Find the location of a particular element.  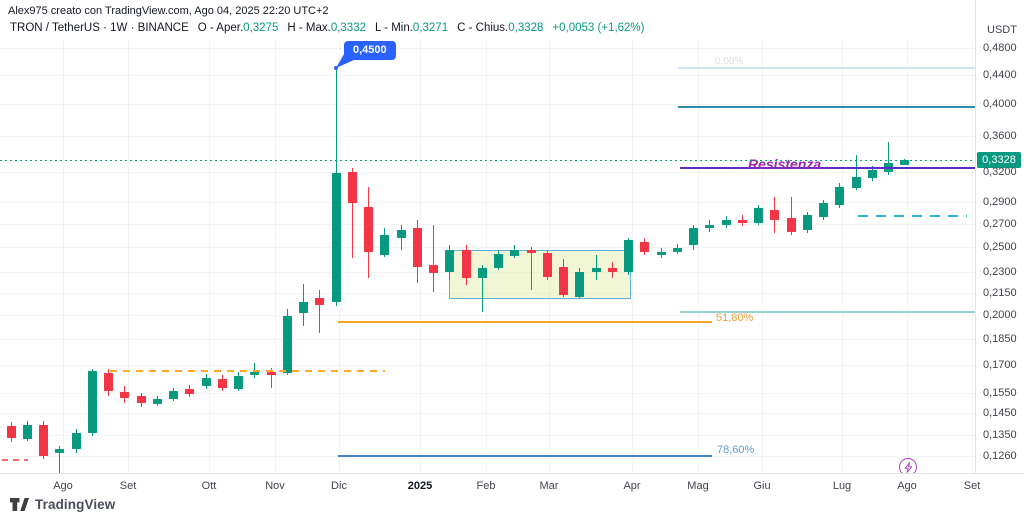

price-tick-label: 0,2700 is located at coordinates (1000, 223).